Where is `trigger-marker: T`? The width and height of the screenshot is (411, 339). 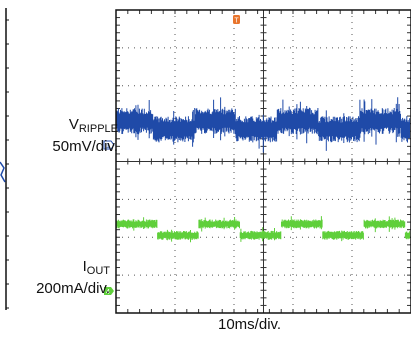
trigger-marker: T is located at coordinates (236, 20).